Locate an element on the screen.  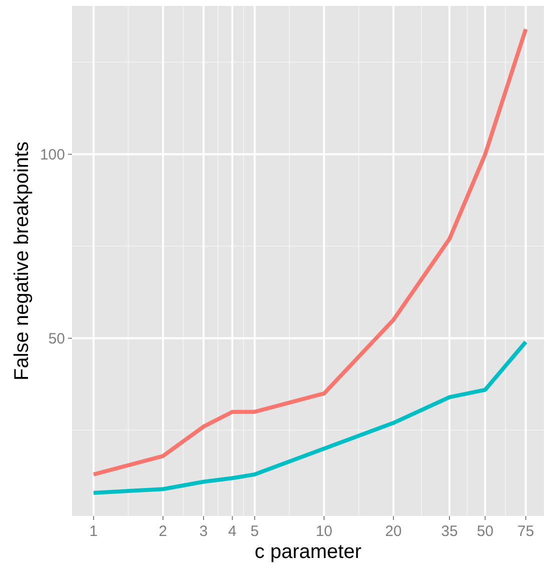
y-tick-label: 100 is located at coordinates (52, 155).